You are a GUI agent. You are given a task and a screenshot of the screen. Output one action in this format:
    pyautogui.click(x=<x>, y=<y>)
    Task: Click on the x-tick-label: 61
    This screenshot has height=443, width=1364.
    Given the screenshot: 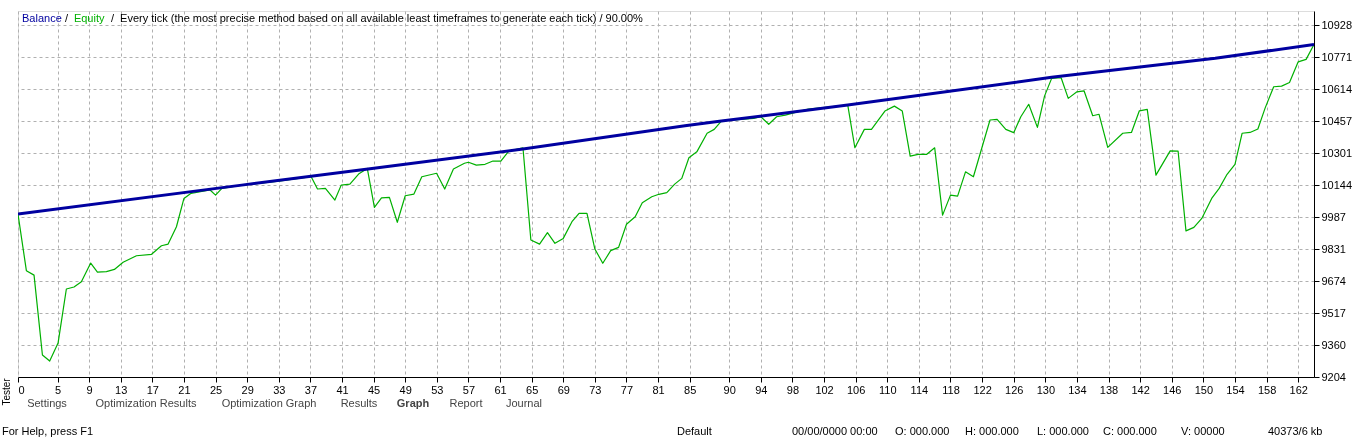 What is the action you would take?
    pyautogui.click(x=500, y=389)
    